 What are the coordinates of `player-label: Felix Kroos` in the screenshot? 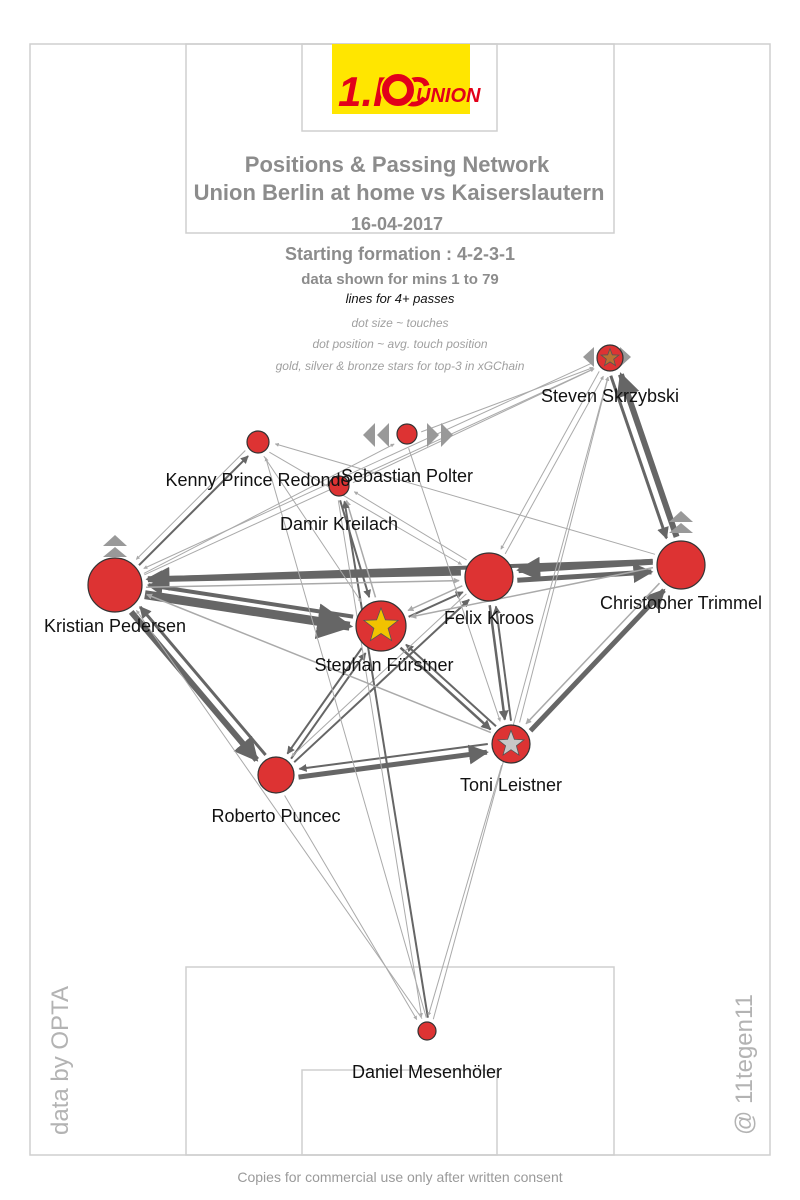 It's located at (489, 618).